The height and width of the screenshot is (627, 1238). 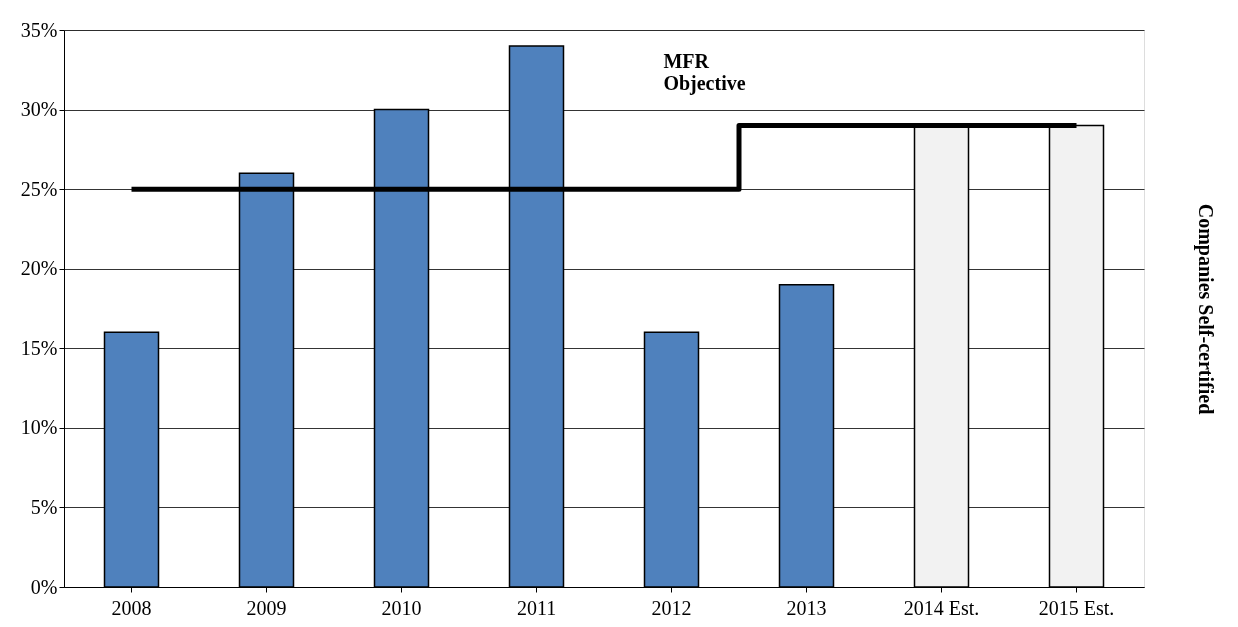 What do you see at coordinates (941, 607) in the screenshot?
I see `x-tick-label: 2014 Est.` at bounding box center [941, 607].